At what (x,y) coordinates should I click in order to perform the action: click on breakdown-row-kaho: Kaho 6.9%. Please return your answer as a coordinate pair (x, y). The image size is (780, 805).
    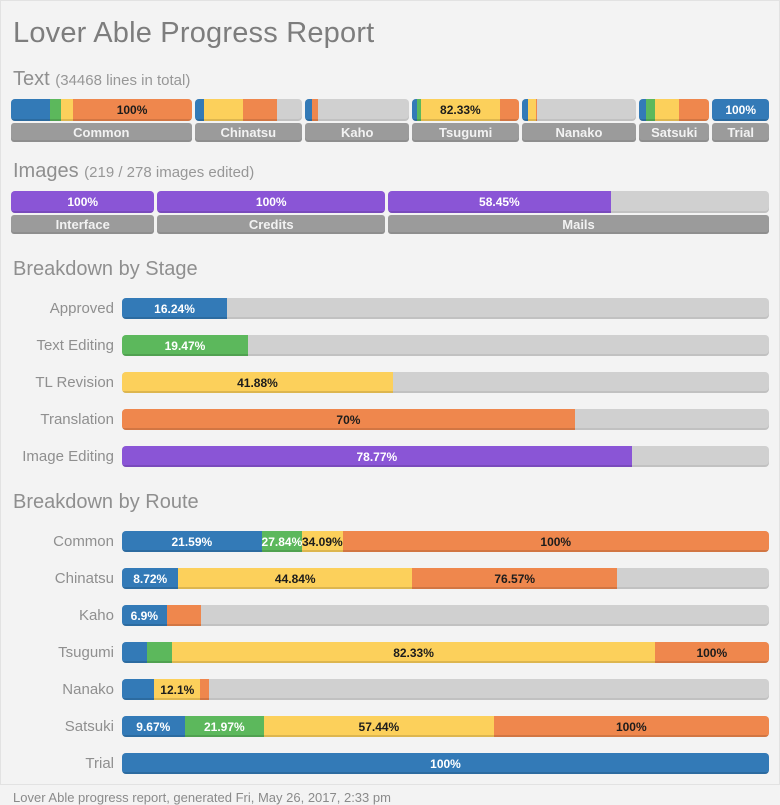
    Looking at the image, I should click on (390, 615).